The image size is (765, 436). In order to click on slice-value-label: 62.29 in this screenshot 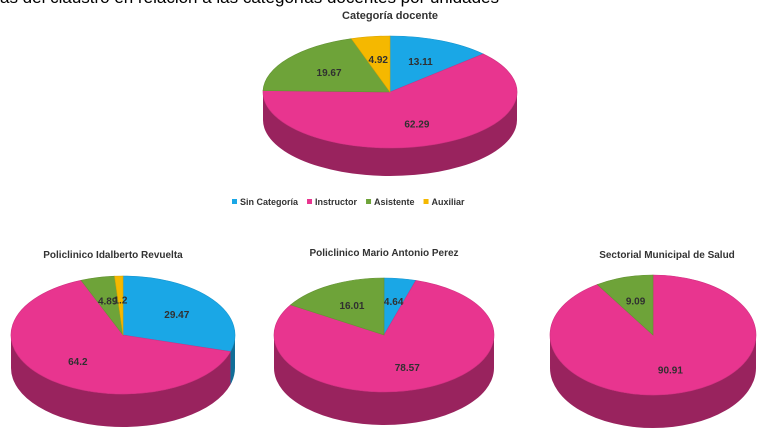, I will do `click(416, 124)`.